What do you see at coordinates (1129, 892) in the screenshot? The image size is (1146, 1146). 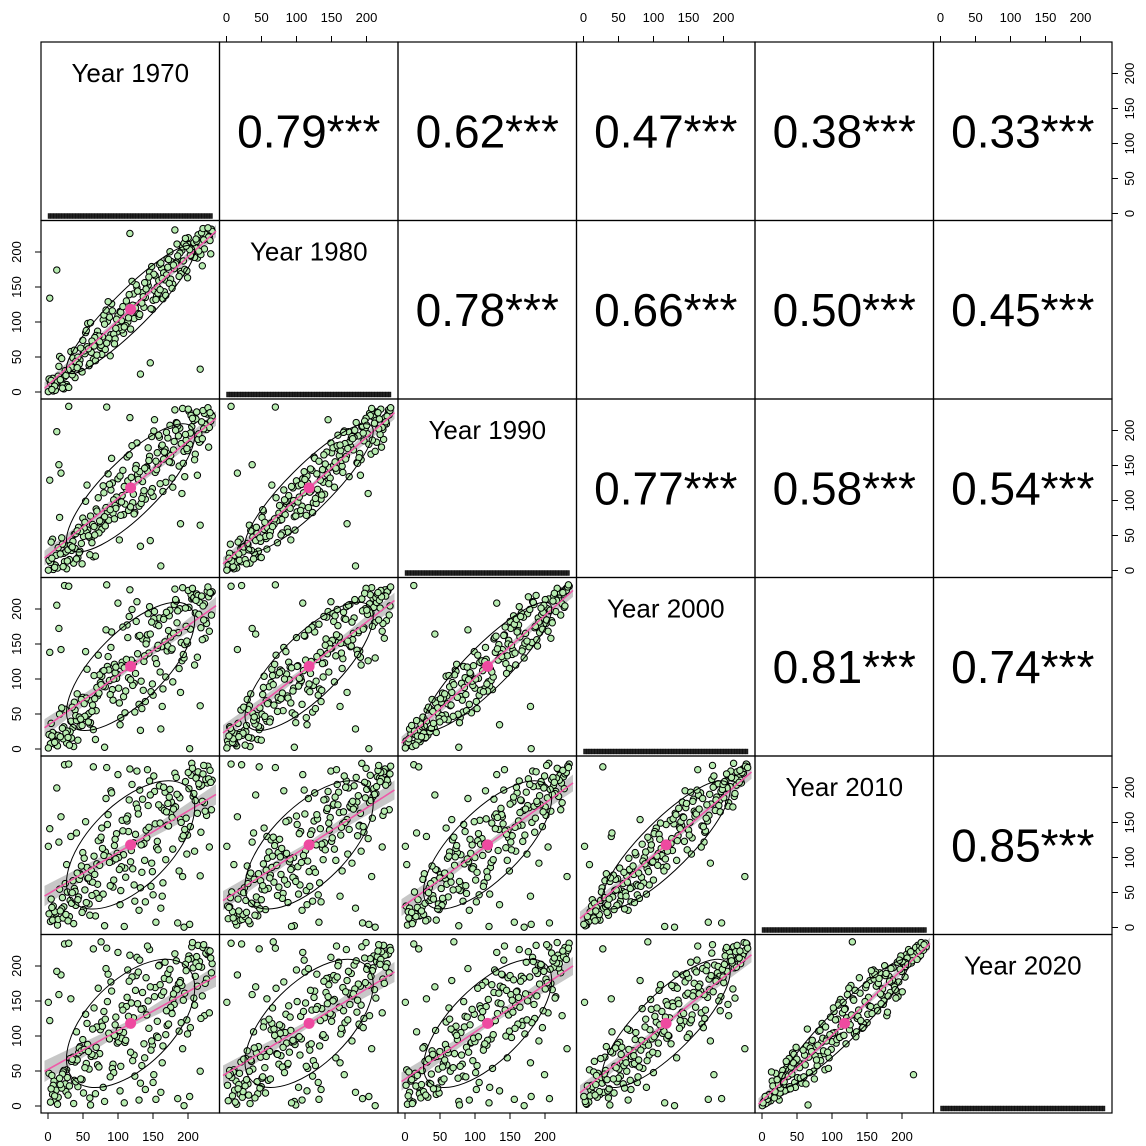 I see `y-tick-label: 50` at bounding box center [1129, 892].